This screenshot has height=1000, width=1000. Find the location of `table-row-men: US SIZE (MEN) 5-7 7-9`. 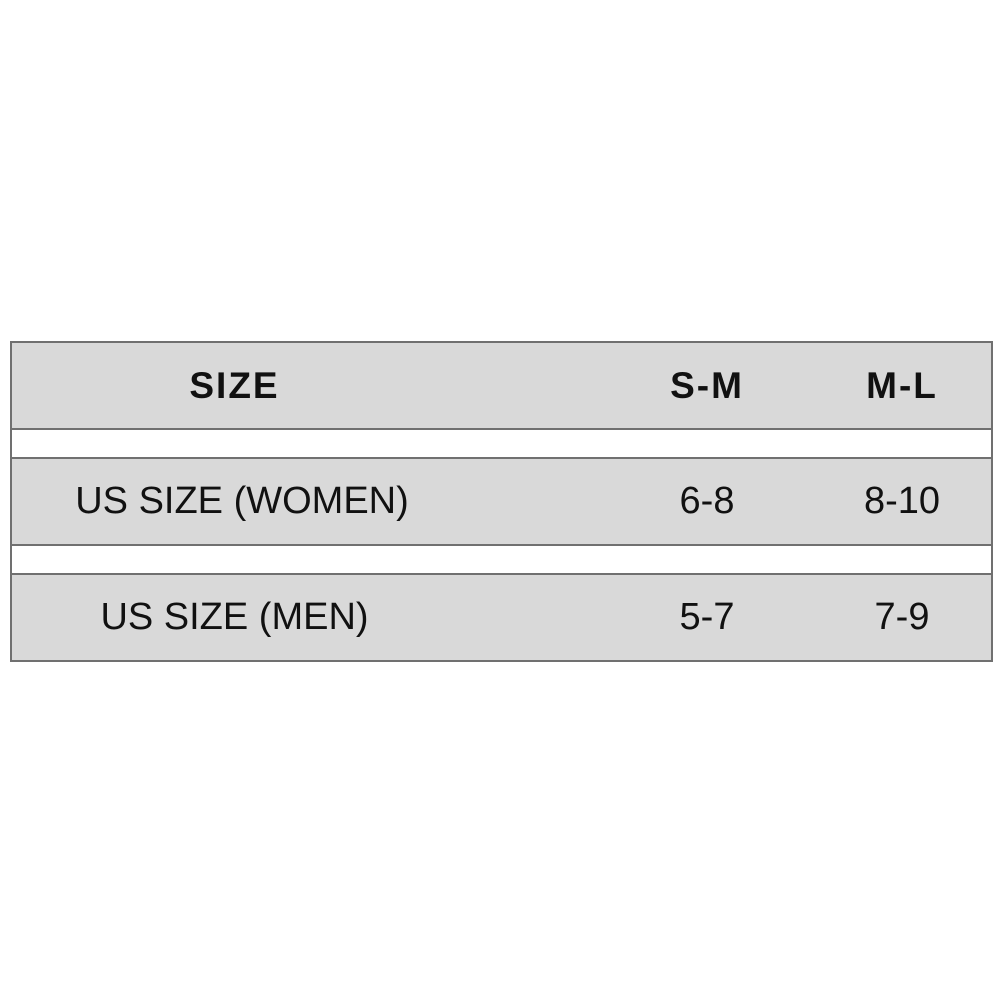

table-row-men: US SIZE (MEN) 5-7 7-9 is located at coordinates (501, 617).